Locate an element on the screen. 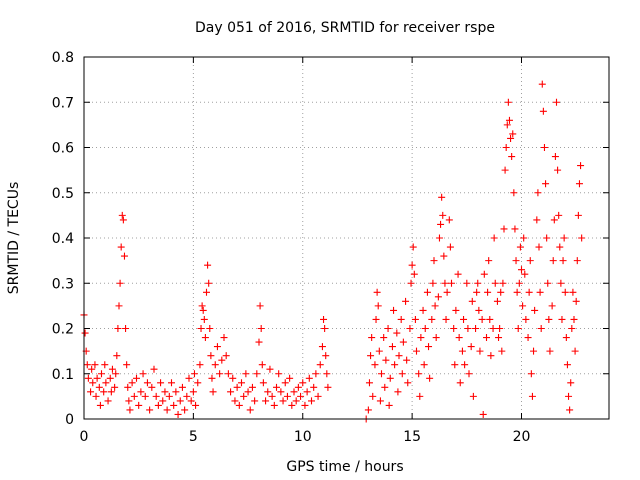 This screenshot has width=640, height=480. y-tick-label: 0 is located at coordinates (69, 420).